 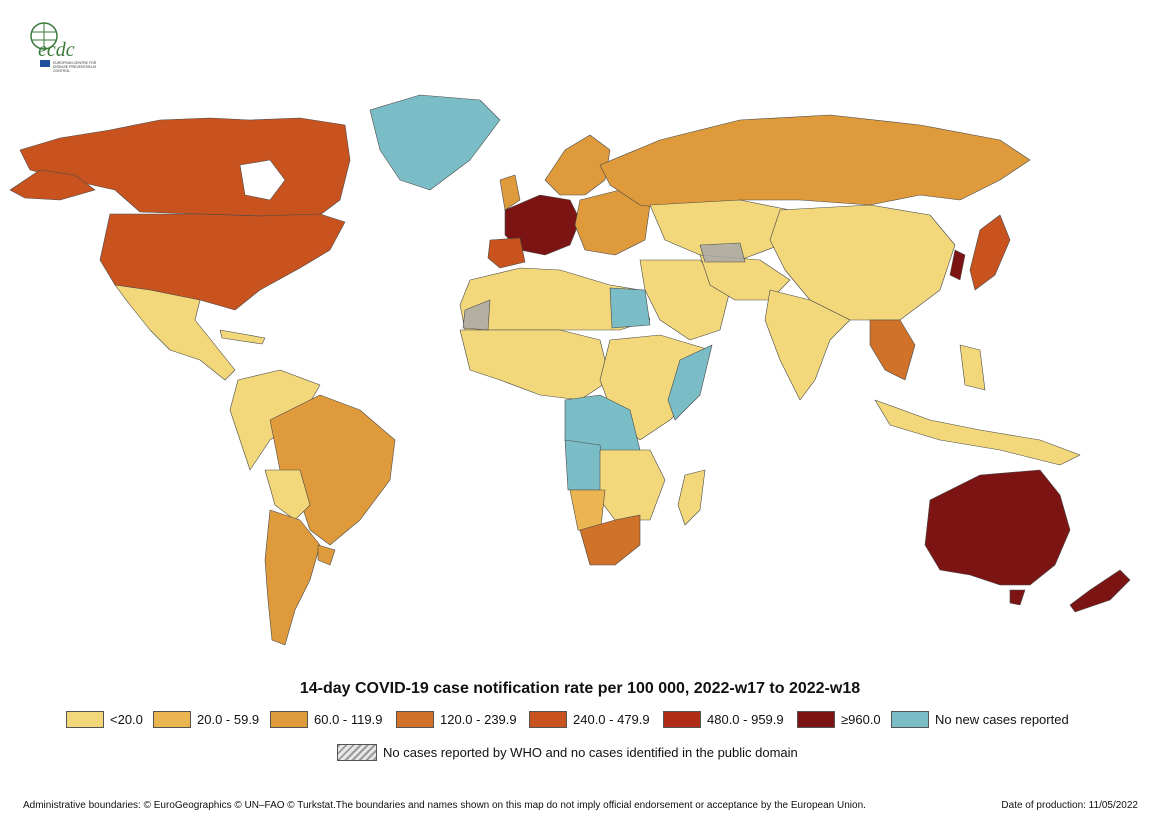 What do you see at coordinates (1100, 591) in the screenshot?
I see `region-new-zealand` at bounding box center [1100, 591].